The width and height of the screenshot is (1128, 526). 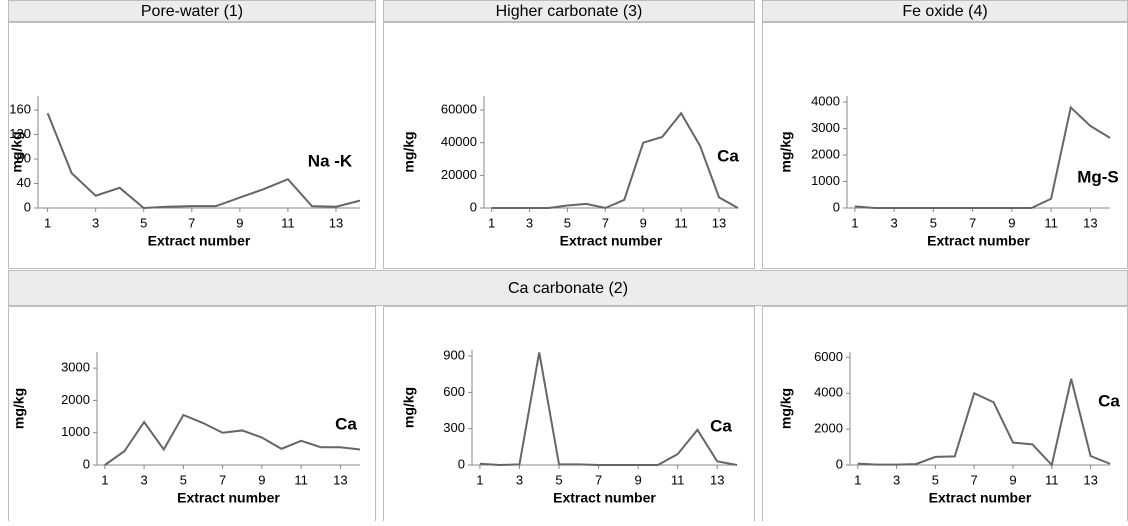 What do you see at coordinates (828, 356) in the screenshot?
I see `y-tick-label: 6000` at bounding box center [828, 356].